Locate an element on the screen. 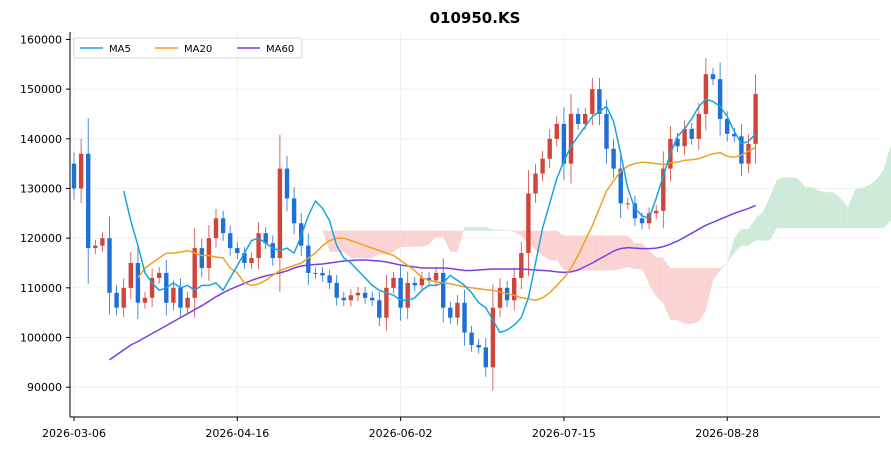  x-tick-label: 2026-08-28 is located at coordinates (727, 433).